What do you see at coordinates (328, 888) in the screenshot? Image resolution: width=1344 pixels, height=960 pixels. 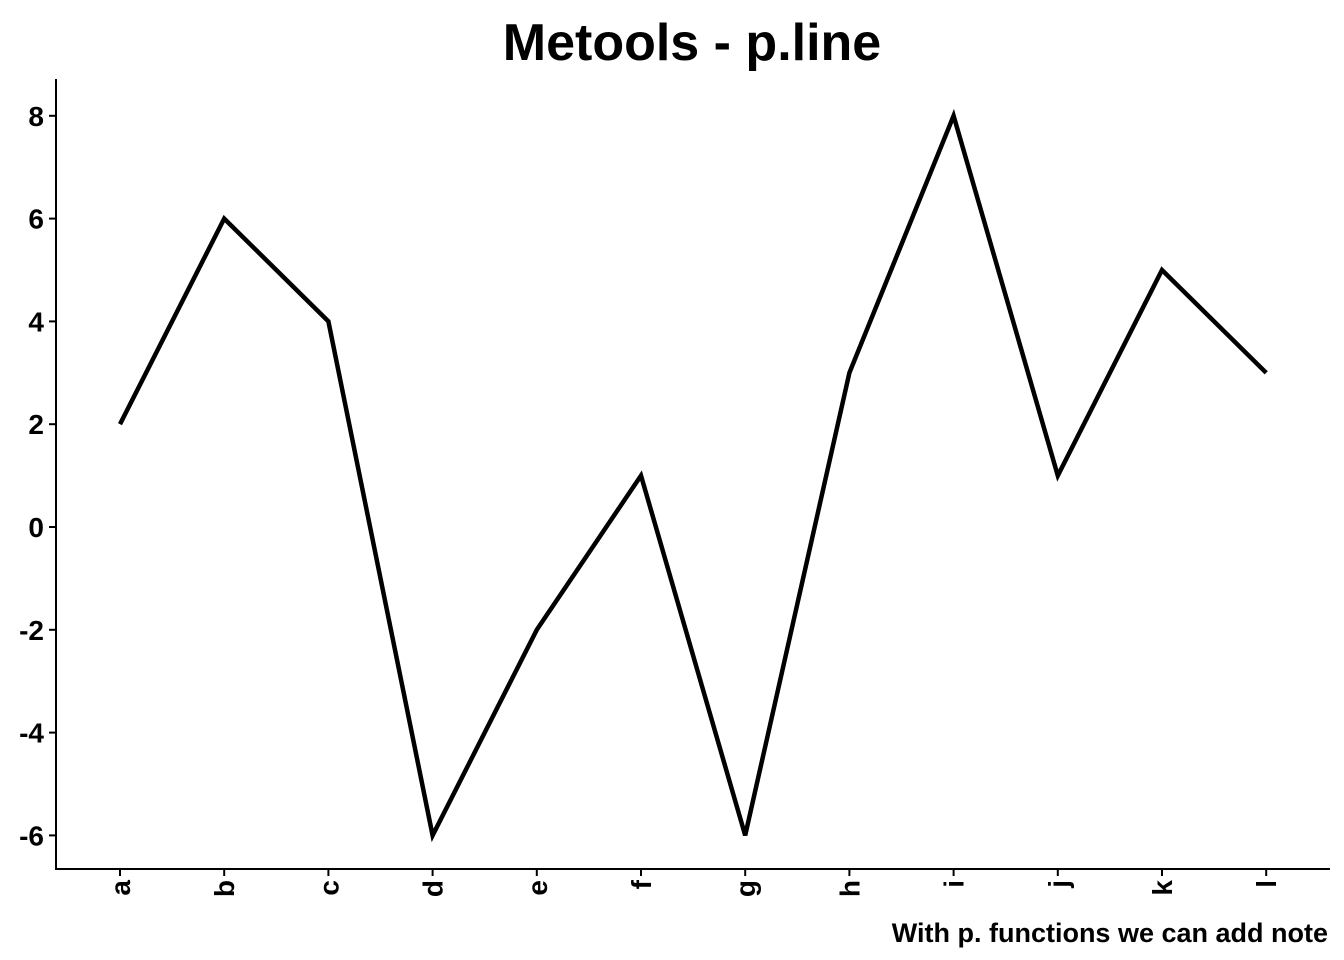 I see `x-tick-label: c` at bounding box center [328, 888].